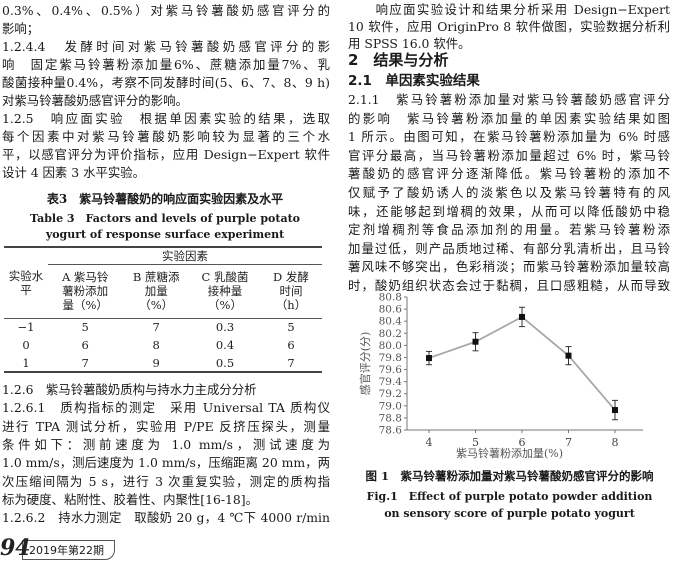  I want to click on text-line: 条件如下：测前速度为 1.0 mm/s，测试速度为, so click(166, 444).